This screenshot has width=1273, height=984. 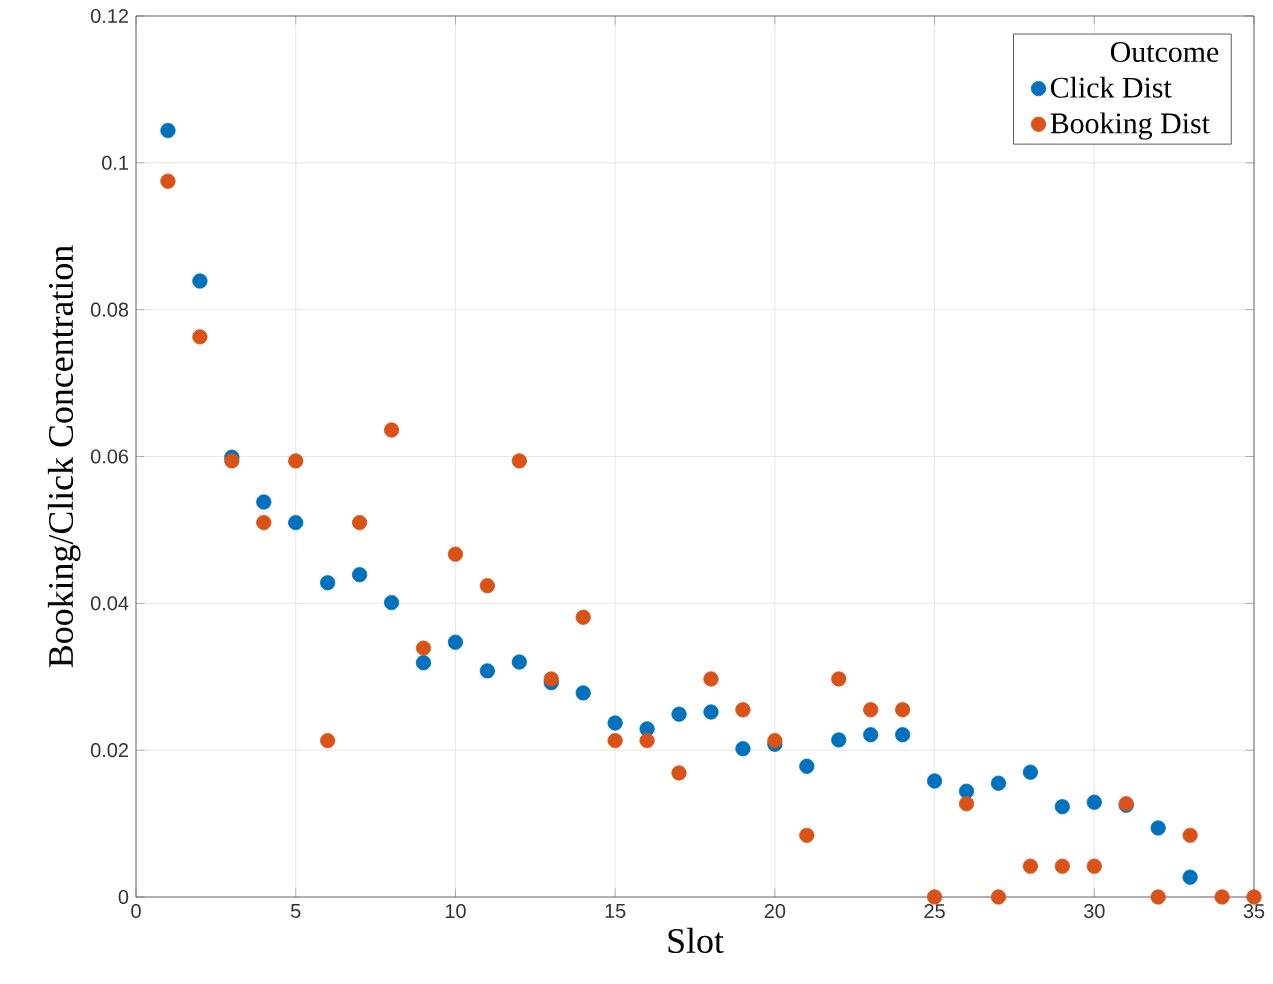 What do you see at coordinates (1130, 126) in the screenshot?
I see `legend-label: Booking Dist` at bounding box center [1130, 126].